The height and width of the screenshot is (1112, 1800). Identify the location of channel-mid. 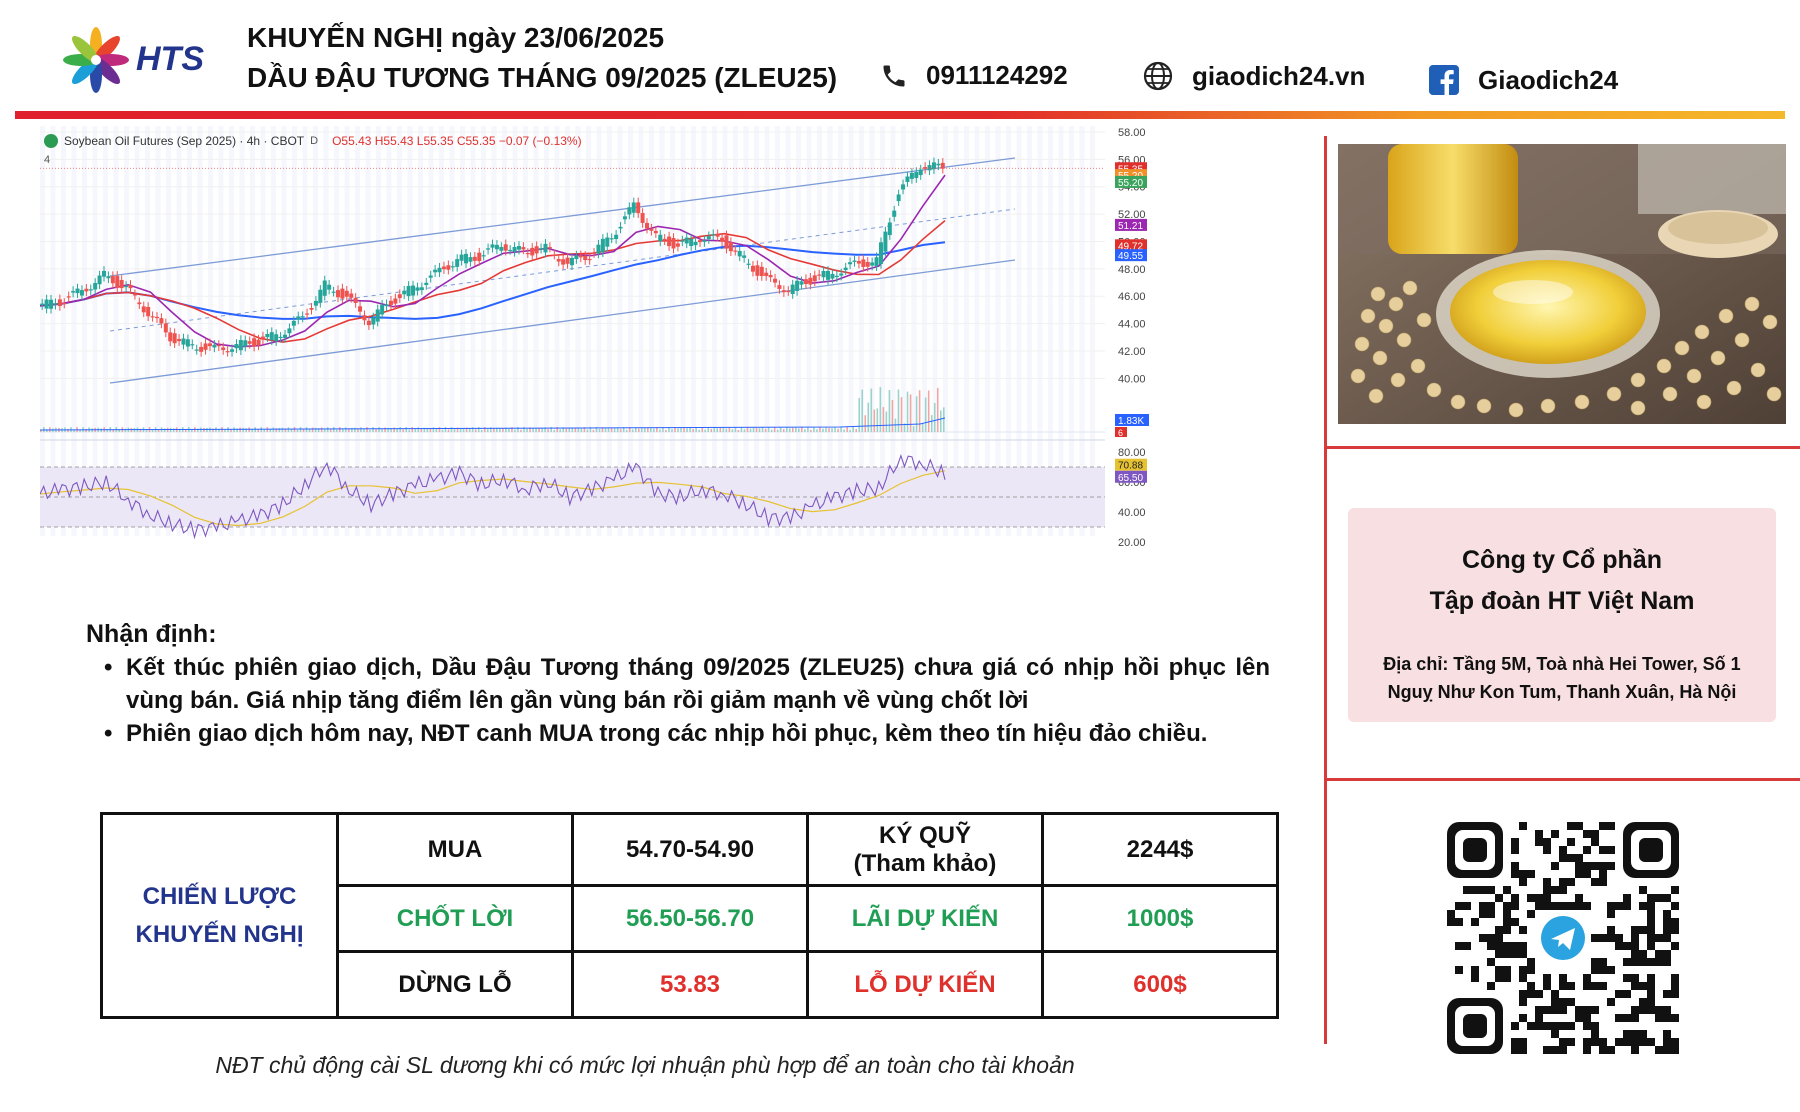
(562, 270).